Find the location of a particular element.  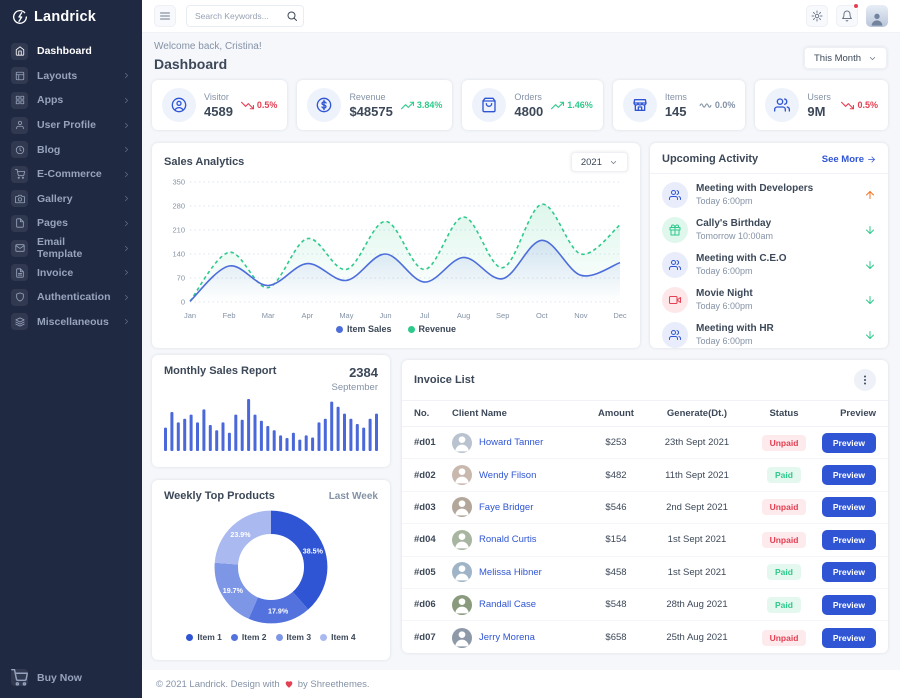

sidebar-item-label: Invoice is located at coordinates (55, 272).